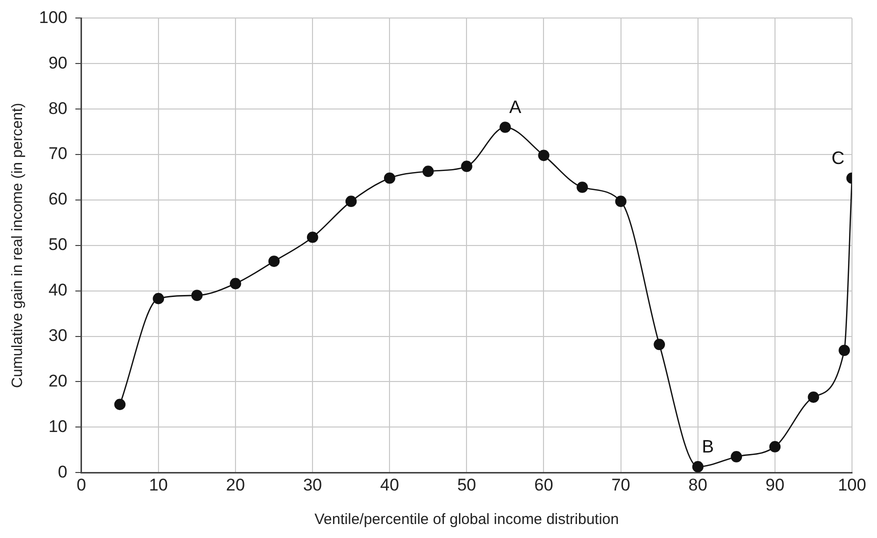 Image resolution: width=877 pixels, height=538 pixels. I want to click on y-tick-label: 60, so click(58, 199).